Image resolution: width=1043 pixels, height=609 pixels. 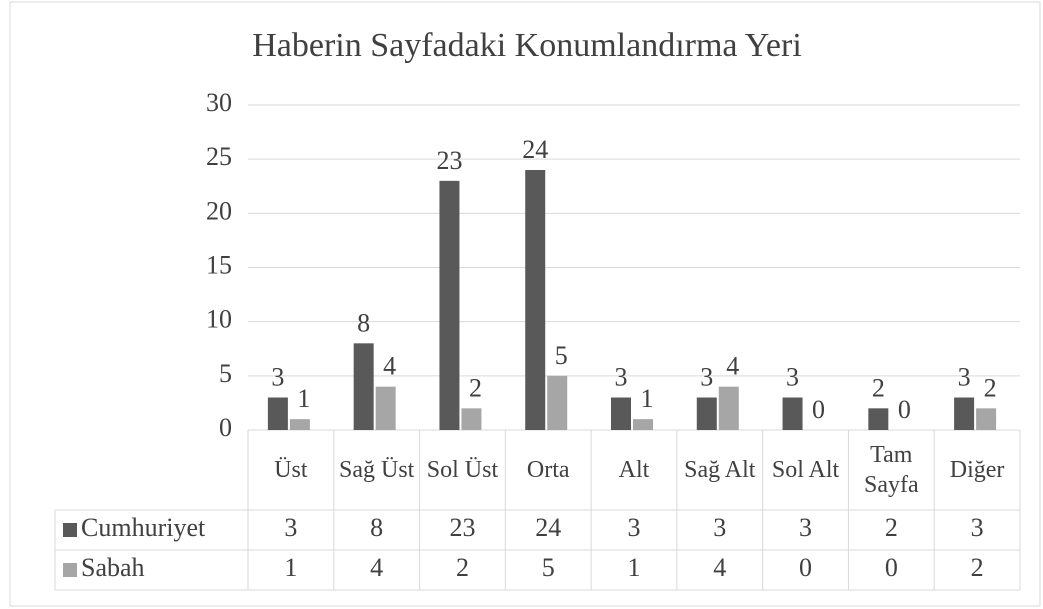 I want to click on x-tick-label: Sol Alt, so click(x=805, y=470).